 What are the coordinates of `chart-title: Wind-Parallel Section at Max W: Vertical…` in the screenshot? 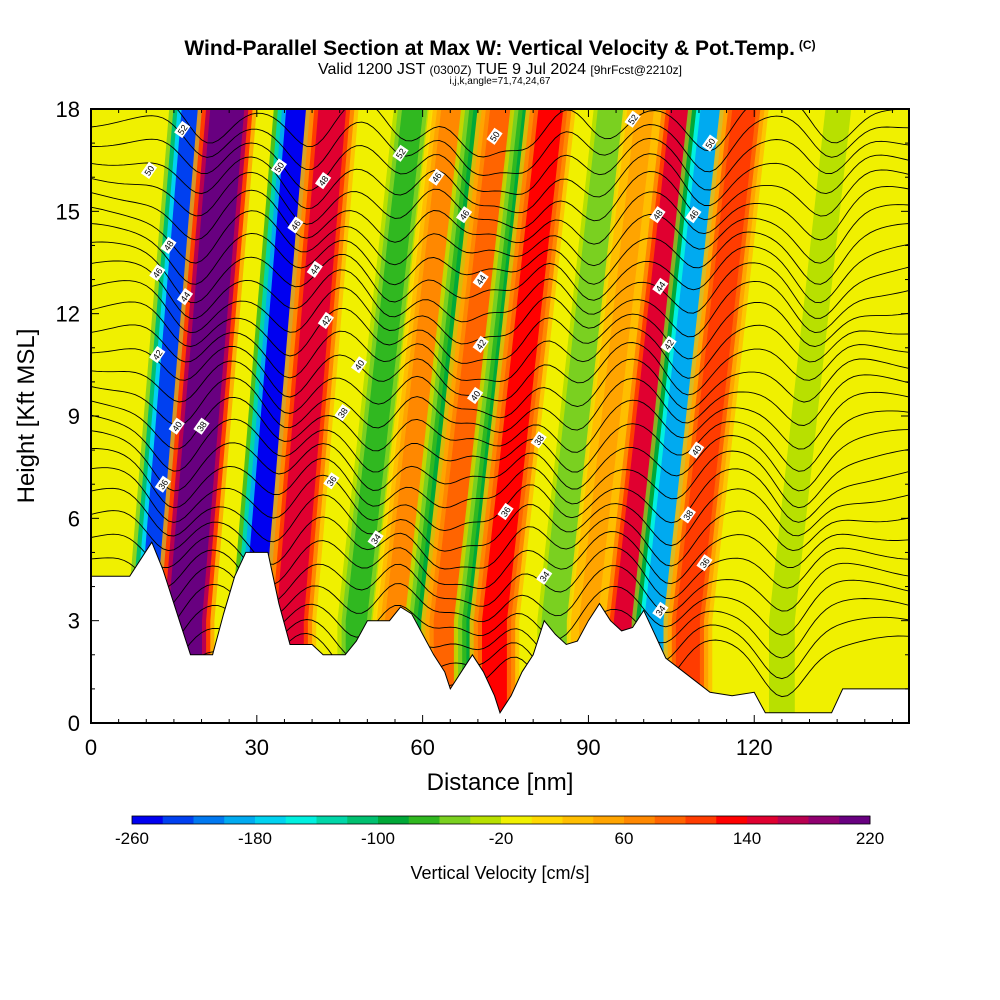 It's located at (500, 49).